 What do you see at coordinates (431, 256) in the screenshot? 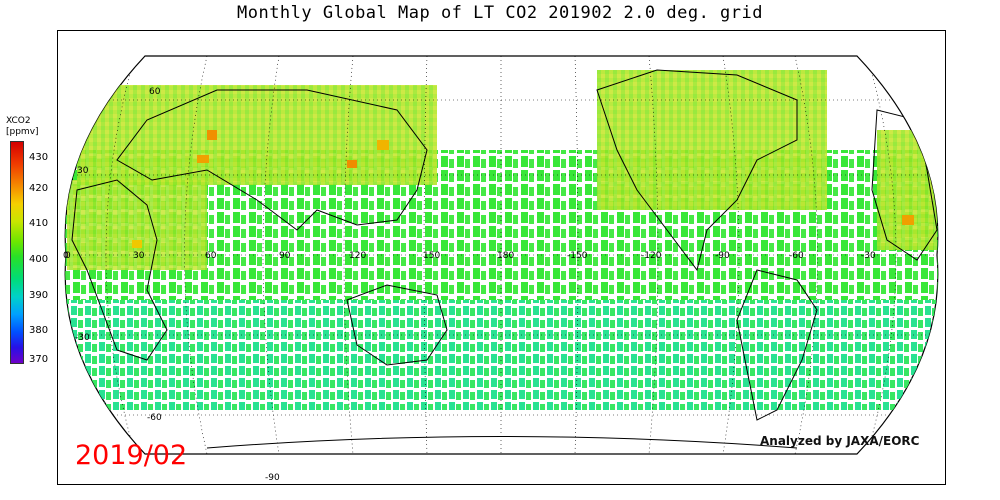
I see `lon-label-150: 150` at bounding box center [431, 256].